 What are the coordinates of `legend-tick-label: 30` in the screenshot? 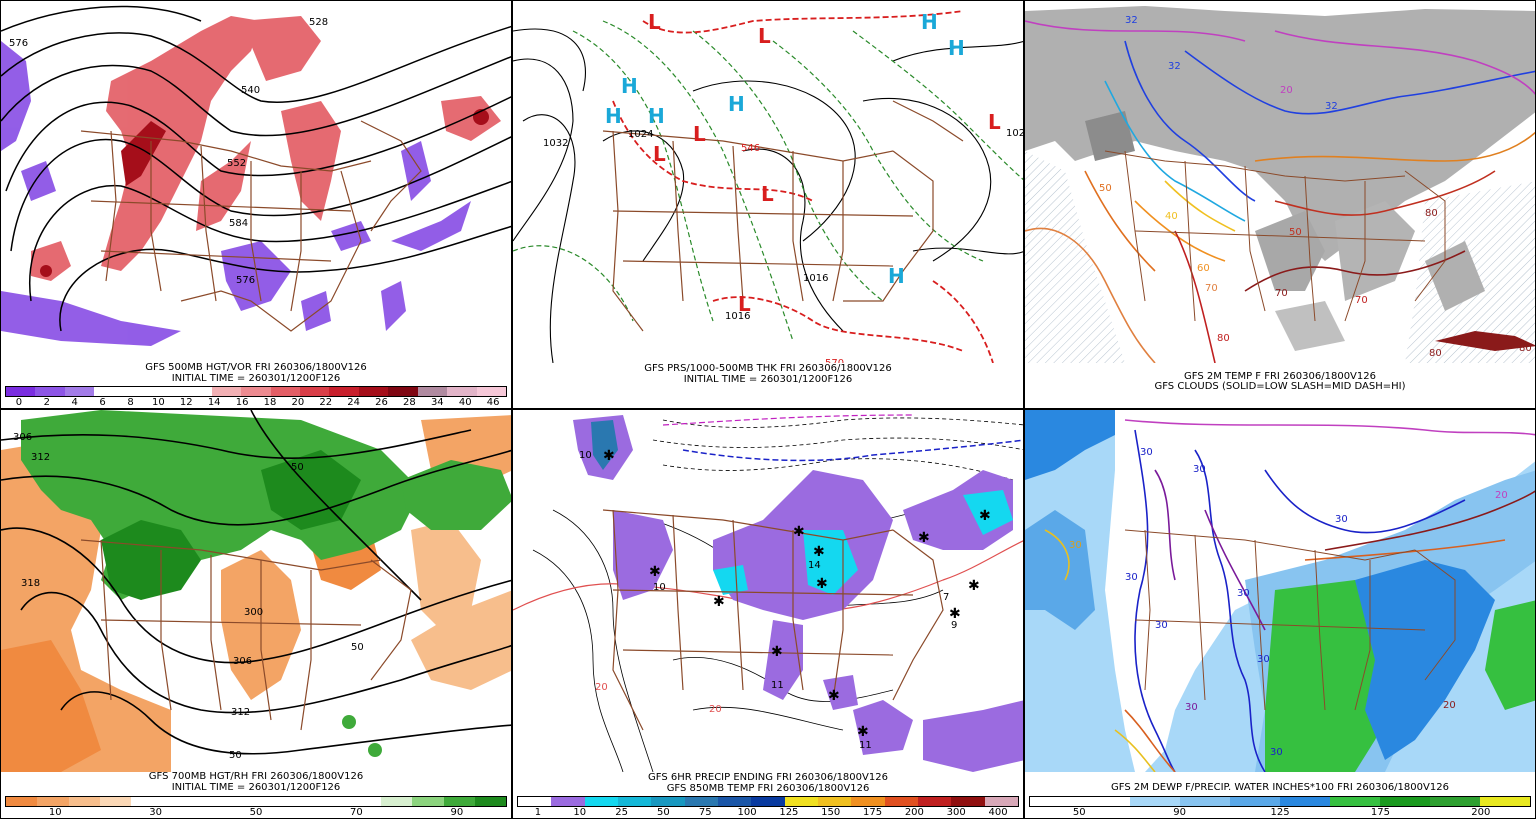 It's located at (155, 812).